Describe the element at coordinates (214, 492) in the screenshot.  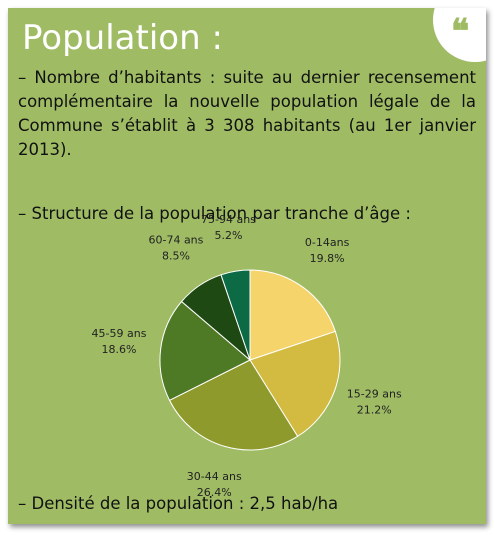
I see `slice-value: 26.4%` at that location.